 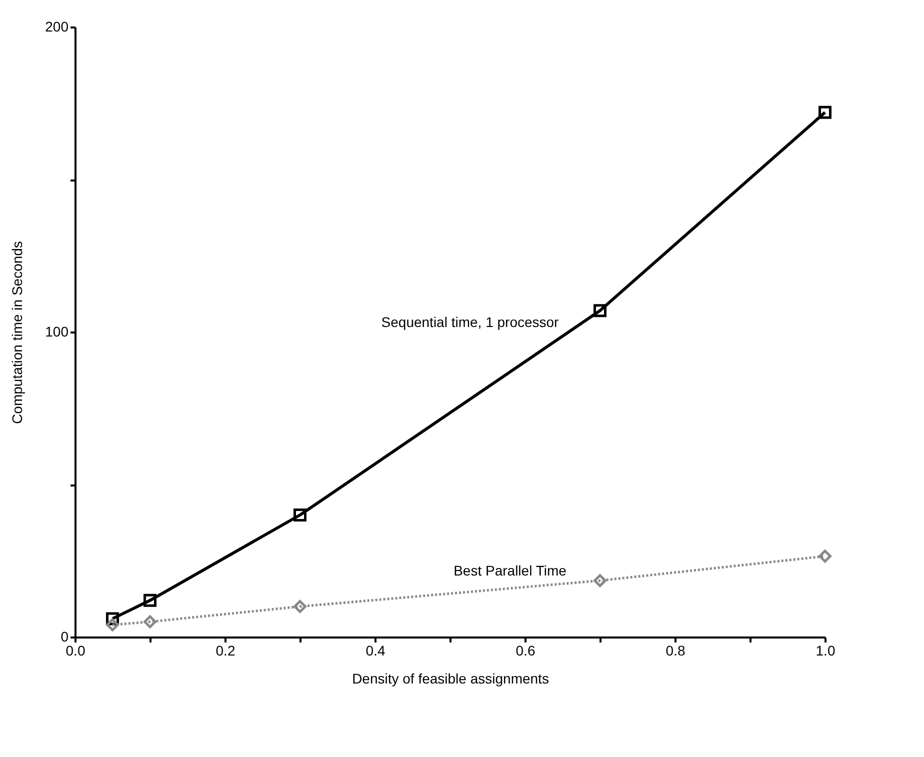 What do you see at coordinates (57, 26) in the screenshot?
I see `y-tick-label: 200` at bounding box center [57, 26].